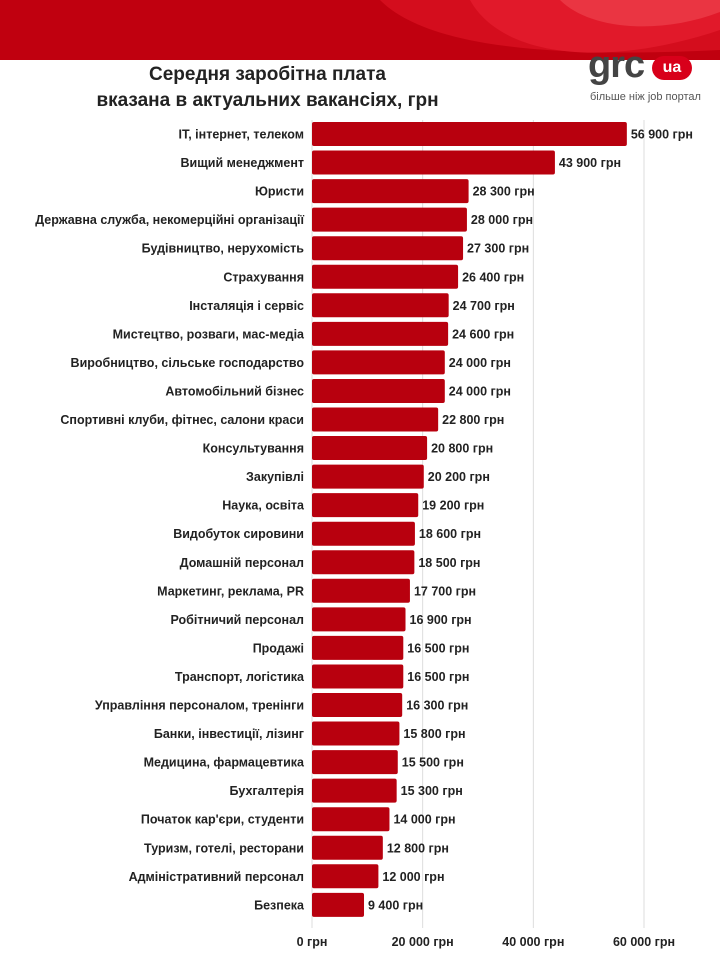 The width and height of the screenshot is (720, 960). I want to click on x-tick-label: 40 000 грн, so click(533, 942).